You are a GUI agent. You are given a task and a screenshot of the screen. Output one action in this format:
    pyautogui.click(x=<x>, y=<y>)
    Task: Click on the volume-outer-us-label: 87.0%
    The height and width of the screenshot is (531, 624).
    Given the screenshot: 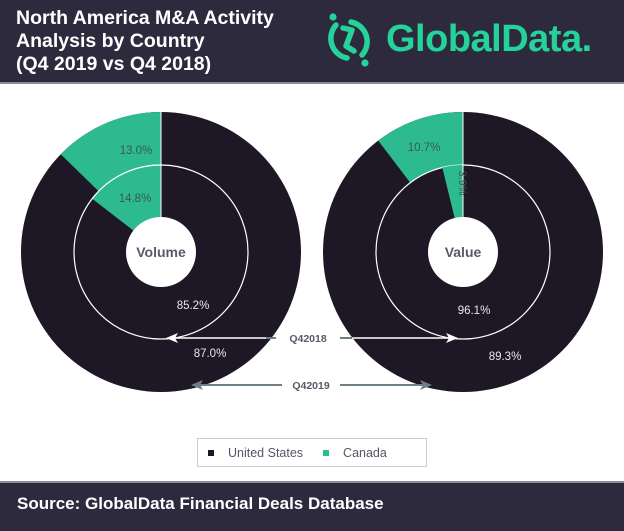 What is the action you would take?
    pyautogui.click(x=210, y=354)
    